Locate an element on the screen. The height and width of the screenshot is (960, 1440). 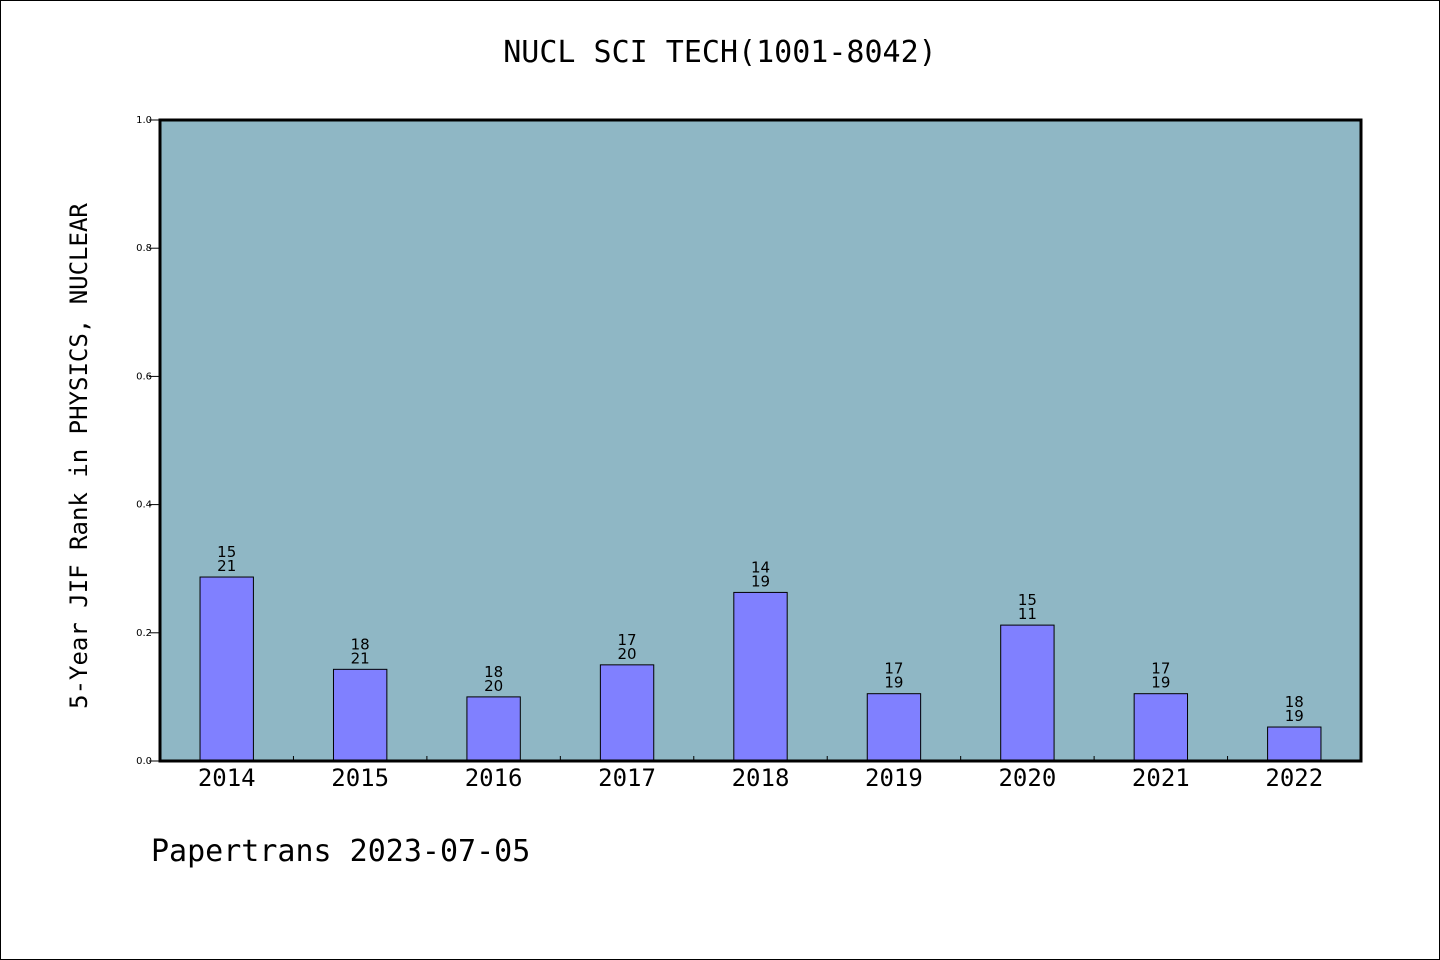
bar-2019 is located at coordinates (894, 727).